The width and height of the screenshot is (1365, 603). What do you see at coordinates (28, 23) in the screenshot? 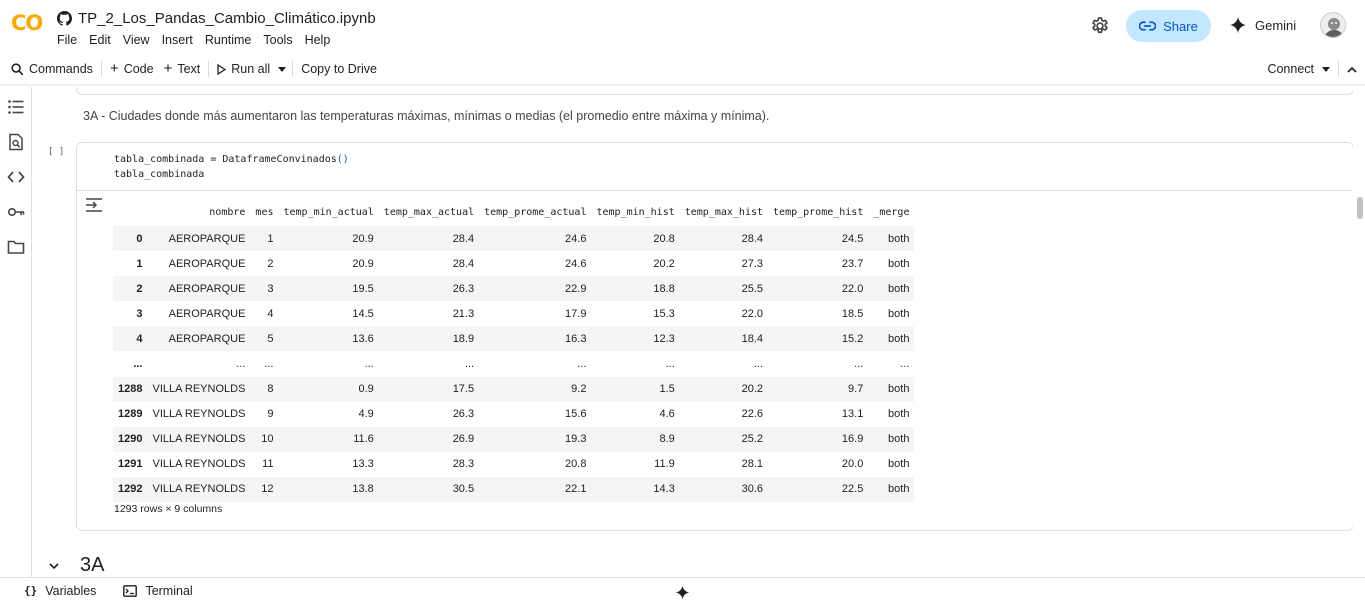
I see `colab-logo: CO` at bounding box center [28, 23].